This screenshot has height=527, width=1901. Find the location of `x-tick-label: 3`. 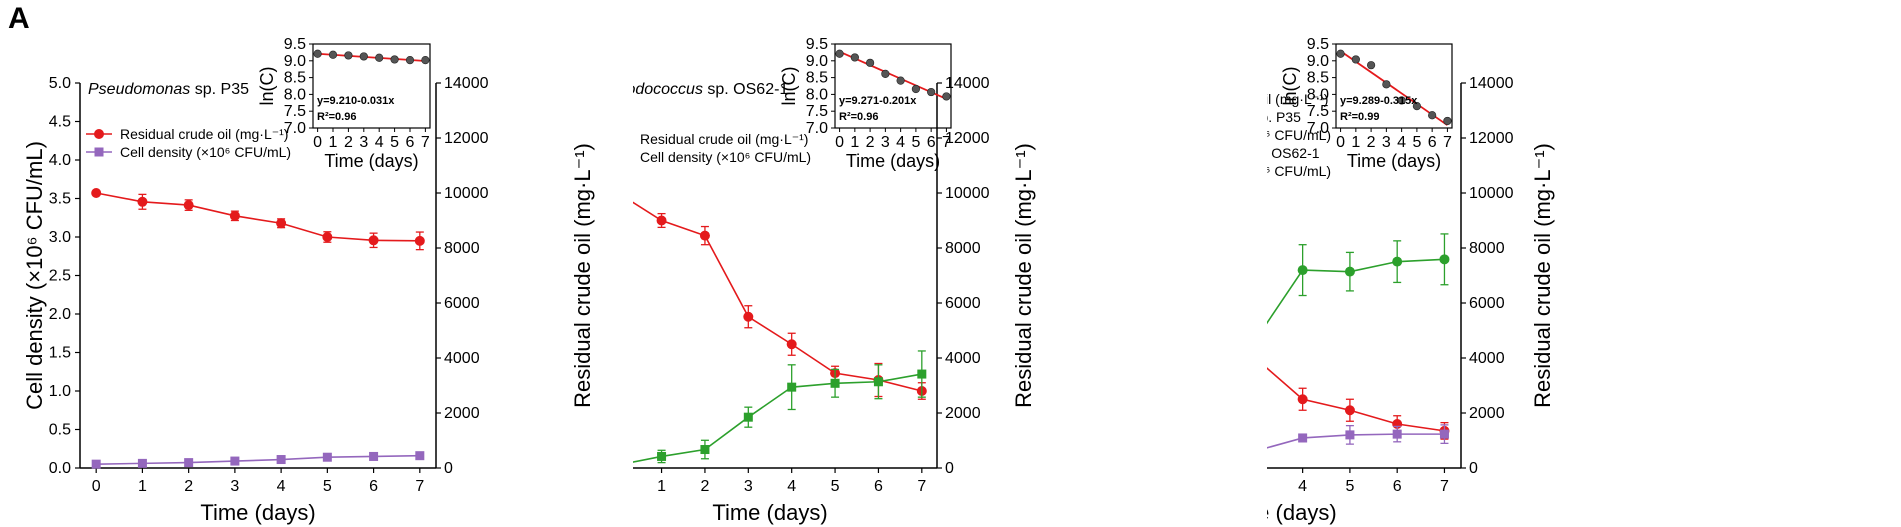

x-tick-label: 3 is located at coordinates (748, 486).